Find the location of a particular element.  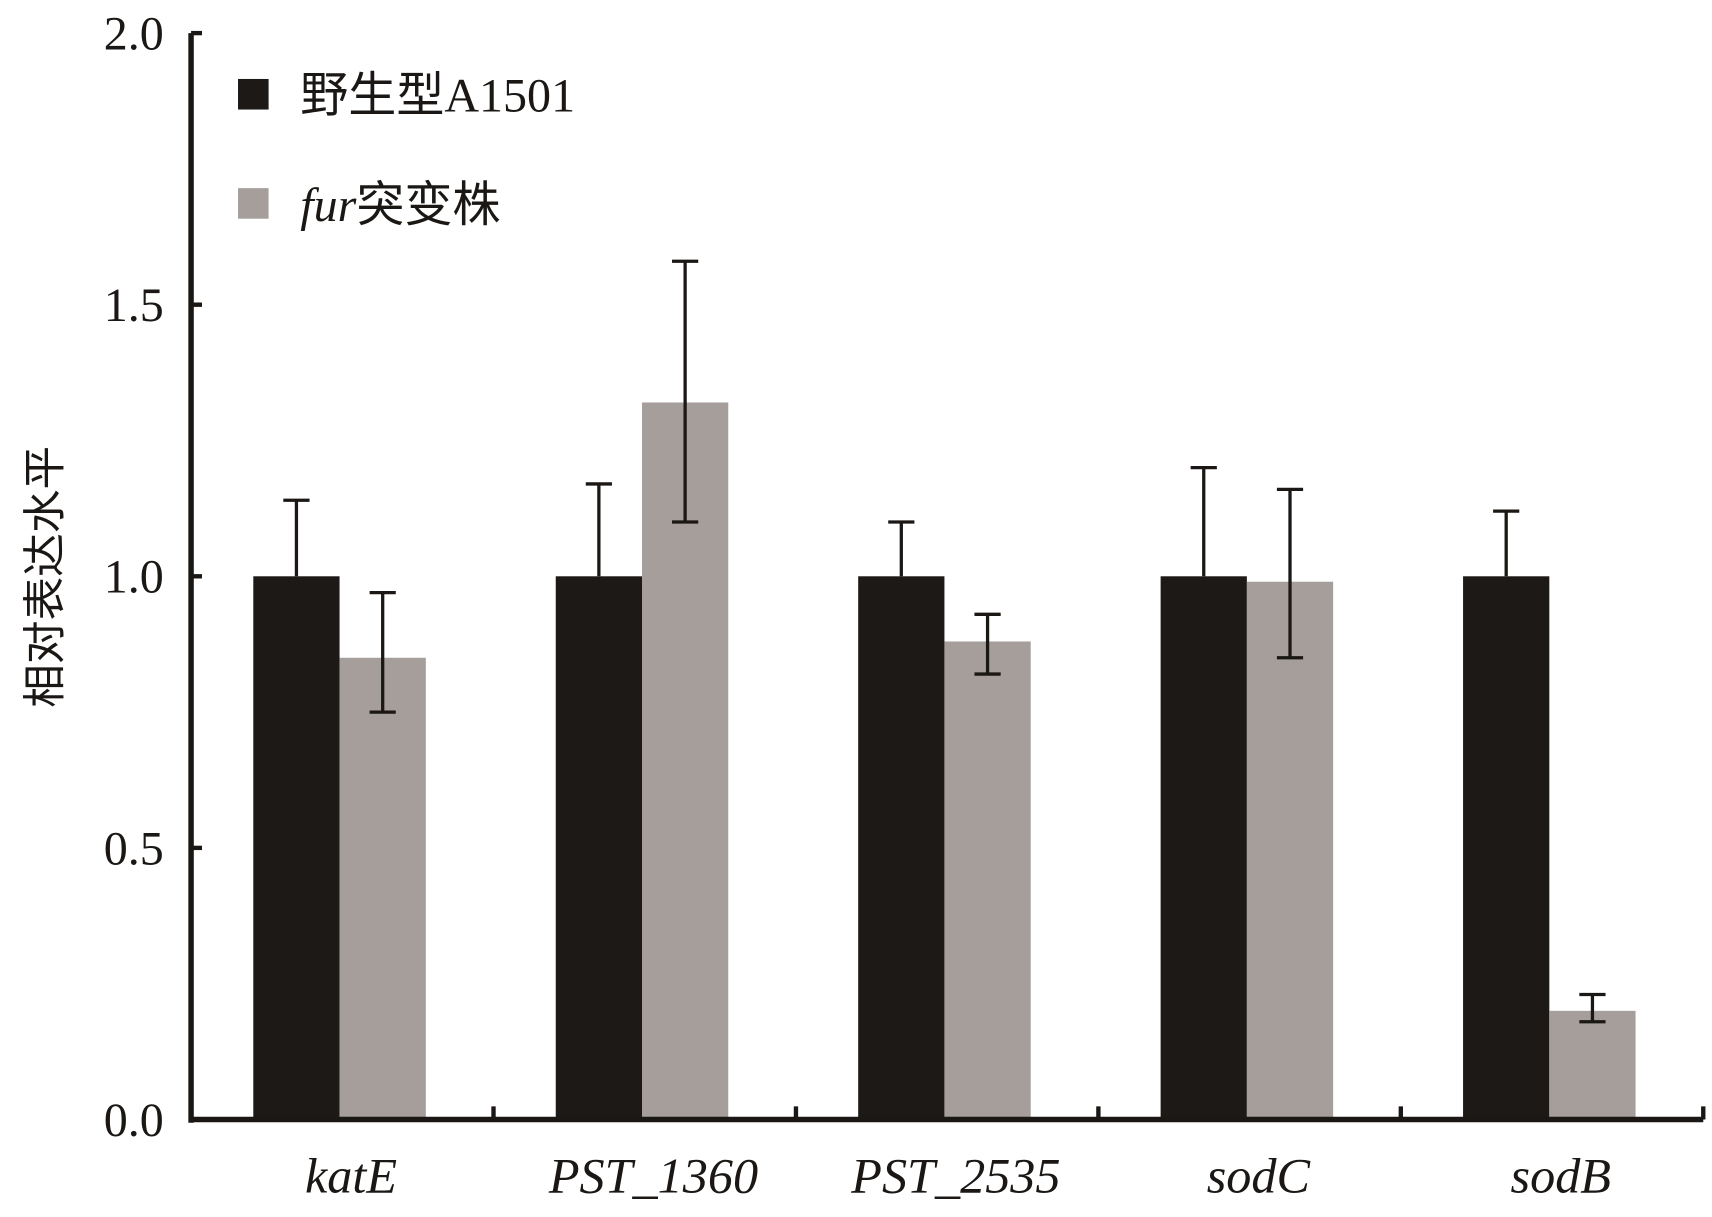

y-tick-label: 1.0 is located at coordinates (134, 577).